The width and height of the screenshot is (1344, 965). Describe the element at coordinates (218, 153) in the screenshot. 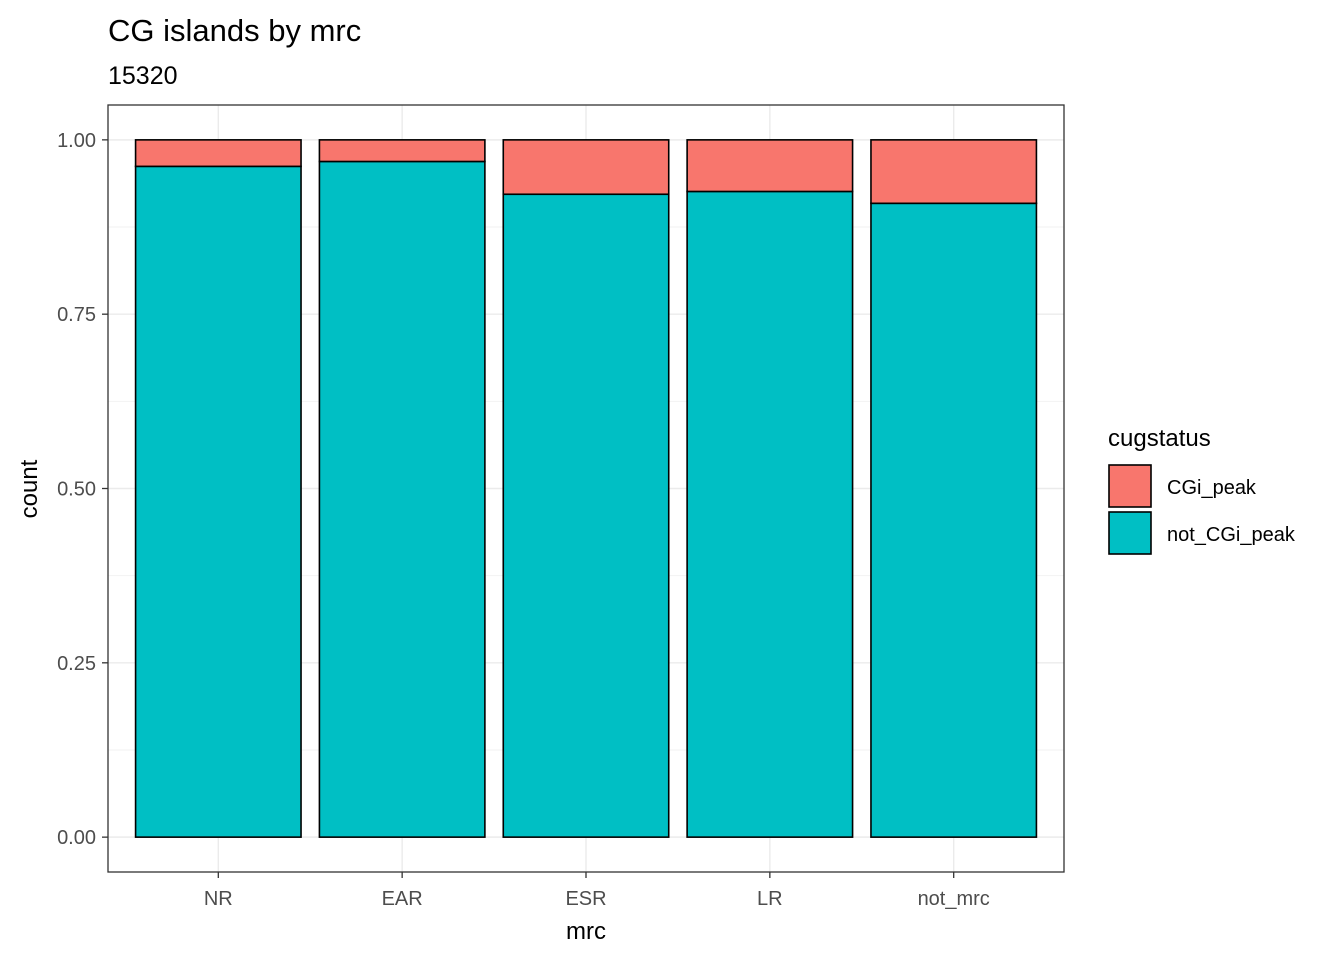

I see `bar-CGi_peak-NR` at that location.